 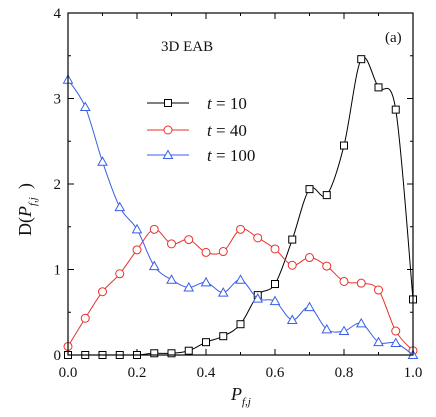 I want to click on legend: t = 10t = 40t = 100, so click(x=201, y=129).